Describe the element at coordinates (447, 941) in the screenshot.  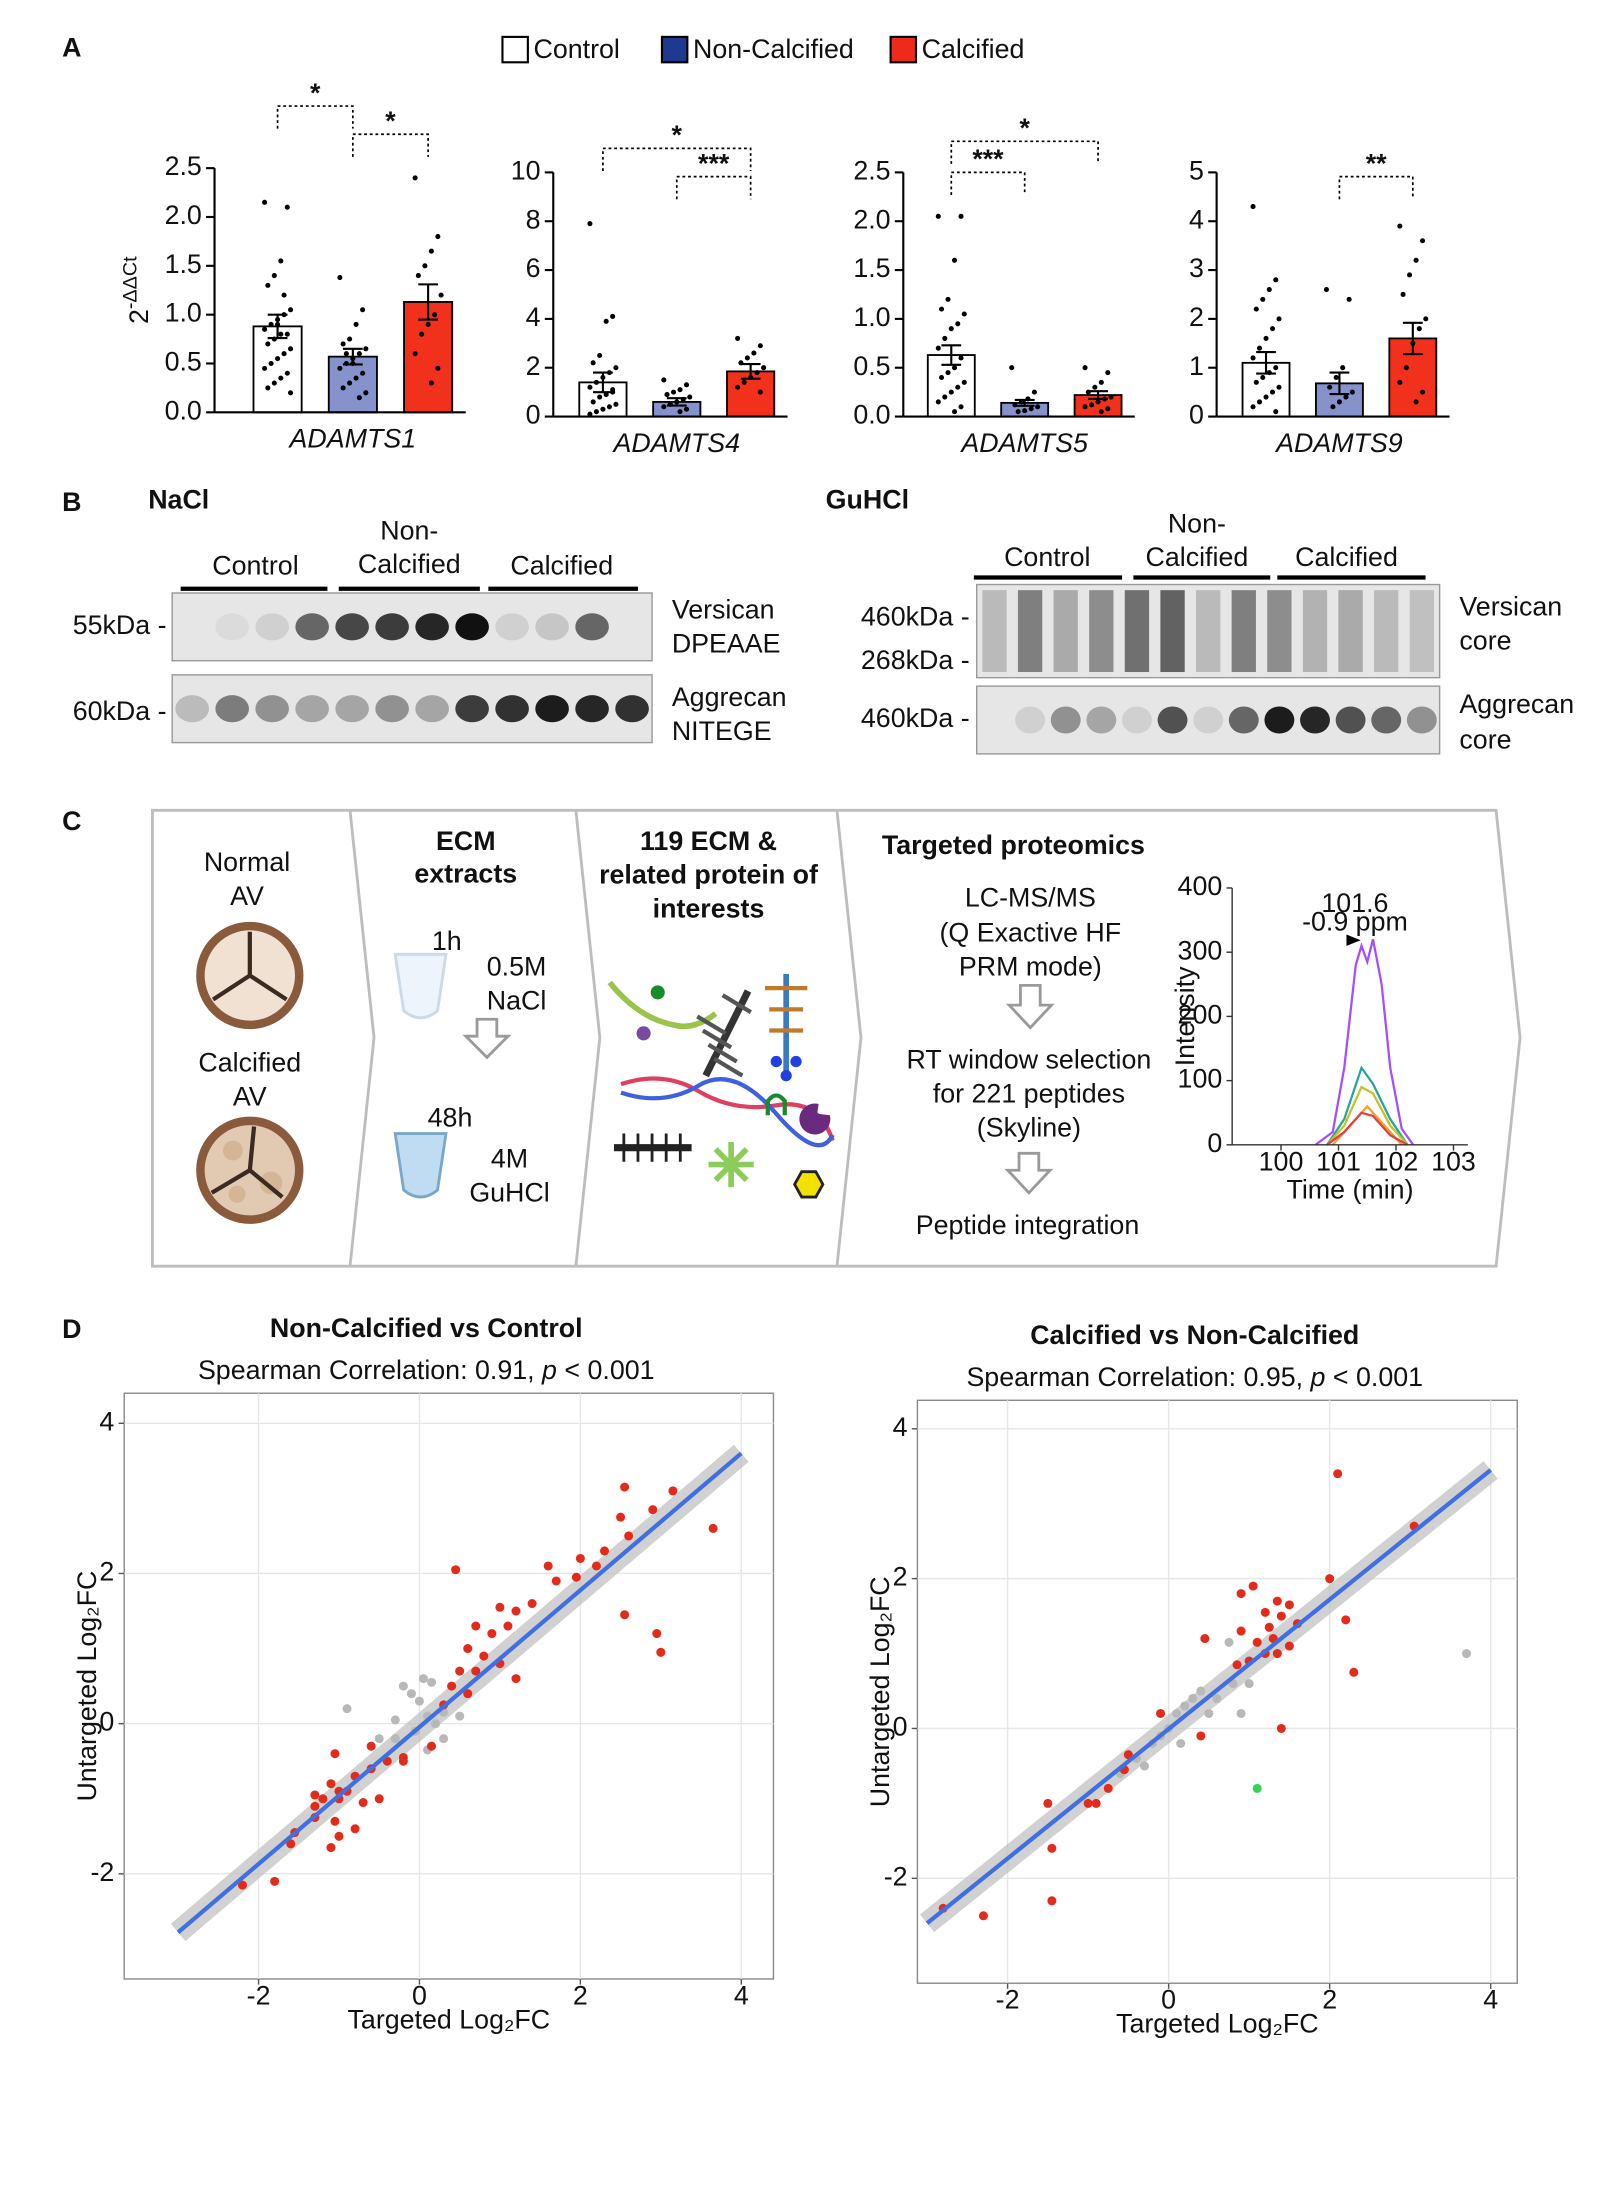
I see `time-label: 1h` at that location.